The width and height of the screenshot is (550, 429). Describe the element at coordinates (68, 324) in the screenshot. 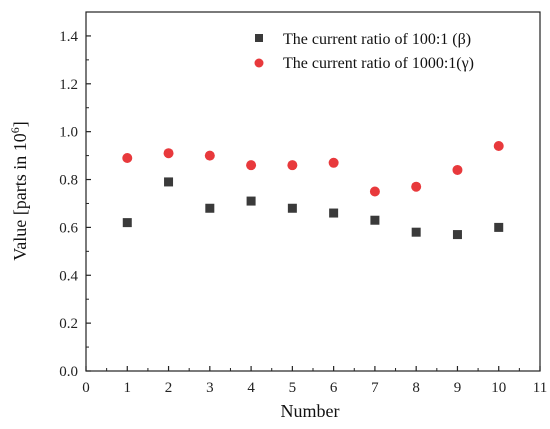

I see `y-tick-label: 0.2` at that location.